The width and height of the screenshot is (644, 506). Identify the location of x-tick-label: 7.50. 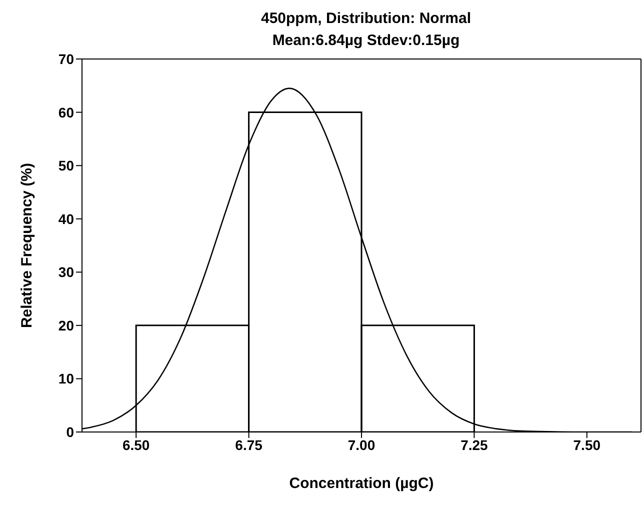
(587, 444).